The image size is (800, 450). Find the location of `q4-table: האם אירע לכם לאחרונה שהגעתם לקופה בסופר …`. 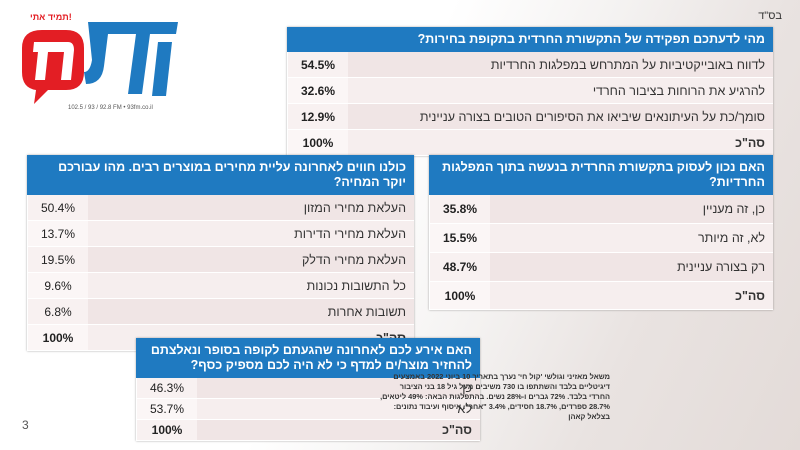

q4-table: האם אירע לכם לאחרונה שהגעתם לקופה בסופר … is located at coordinates (308, 389).